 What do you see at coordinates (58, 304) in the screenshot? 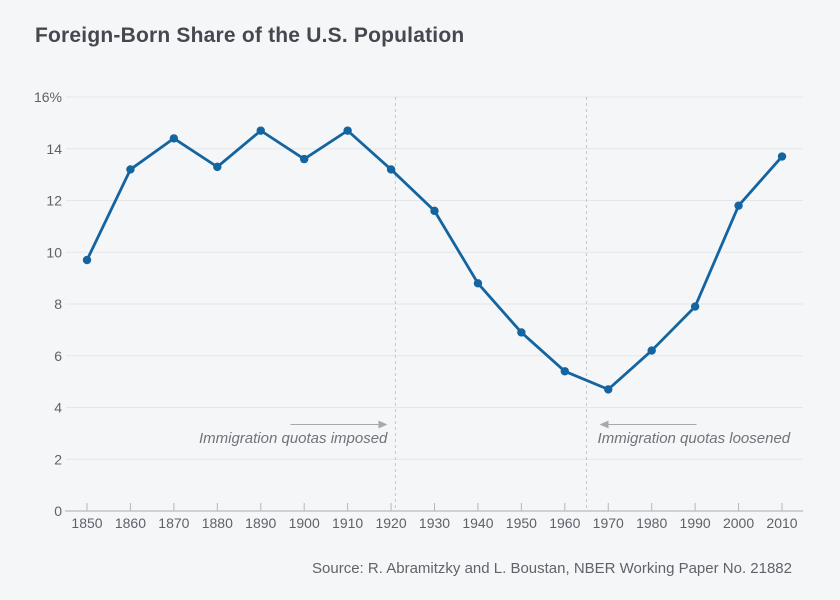
I see `y-tick-label: 8` at bounding box center [58, 304].